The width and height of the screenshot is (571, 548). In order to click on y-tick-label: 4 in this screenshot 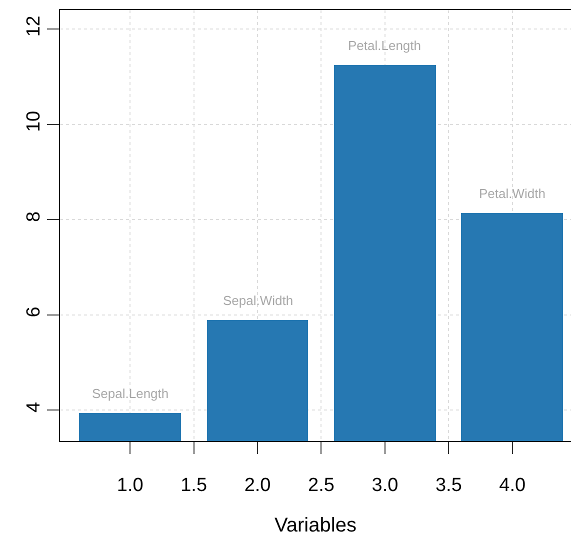, I will do `click(33, 406)`.